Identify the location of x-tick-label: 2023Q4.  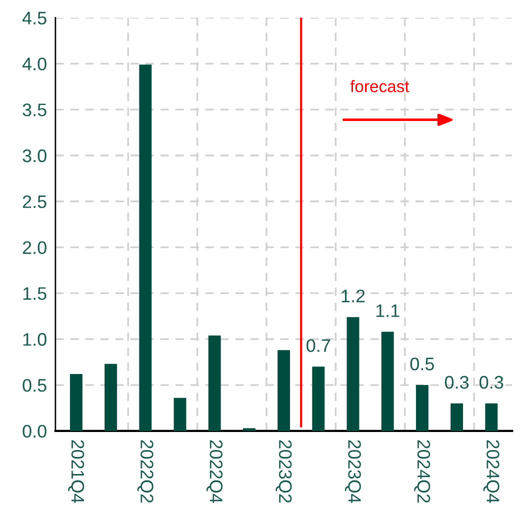
(352, 472).